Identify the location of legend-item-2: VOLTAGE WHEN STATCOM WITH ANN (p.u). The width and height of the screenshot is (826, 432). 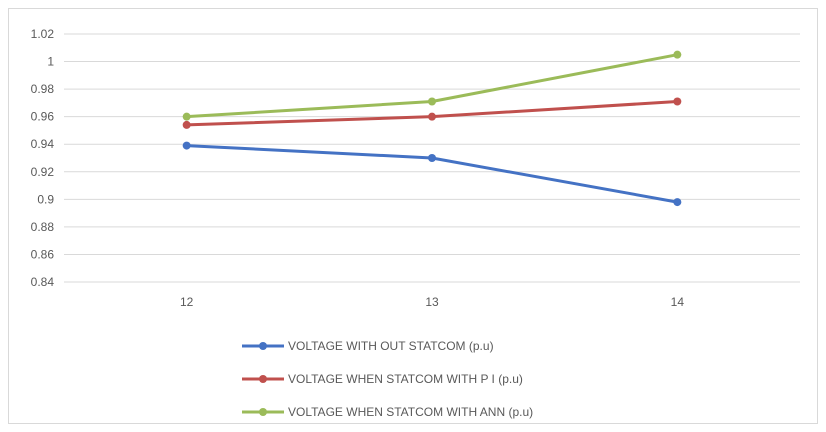
(387, 412).